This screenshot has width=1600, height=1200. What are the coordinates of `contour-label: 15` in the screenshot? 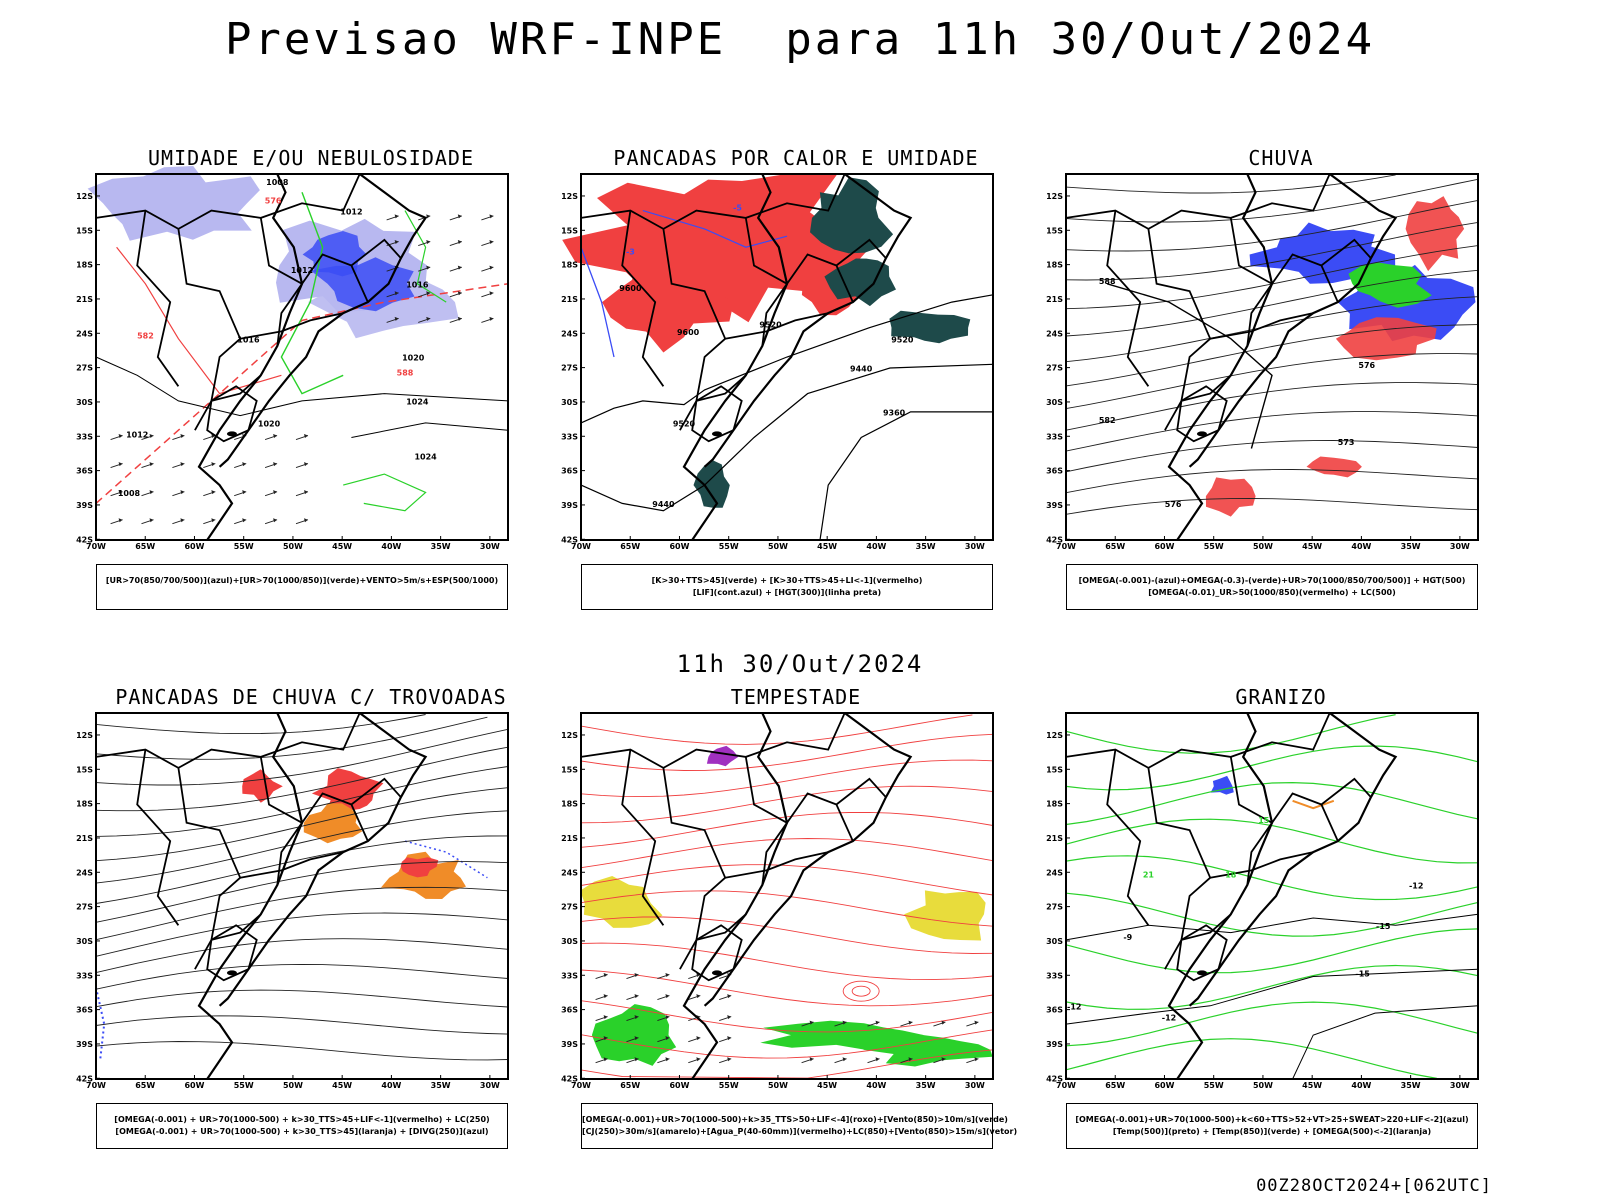 It's located at (1264, 820).